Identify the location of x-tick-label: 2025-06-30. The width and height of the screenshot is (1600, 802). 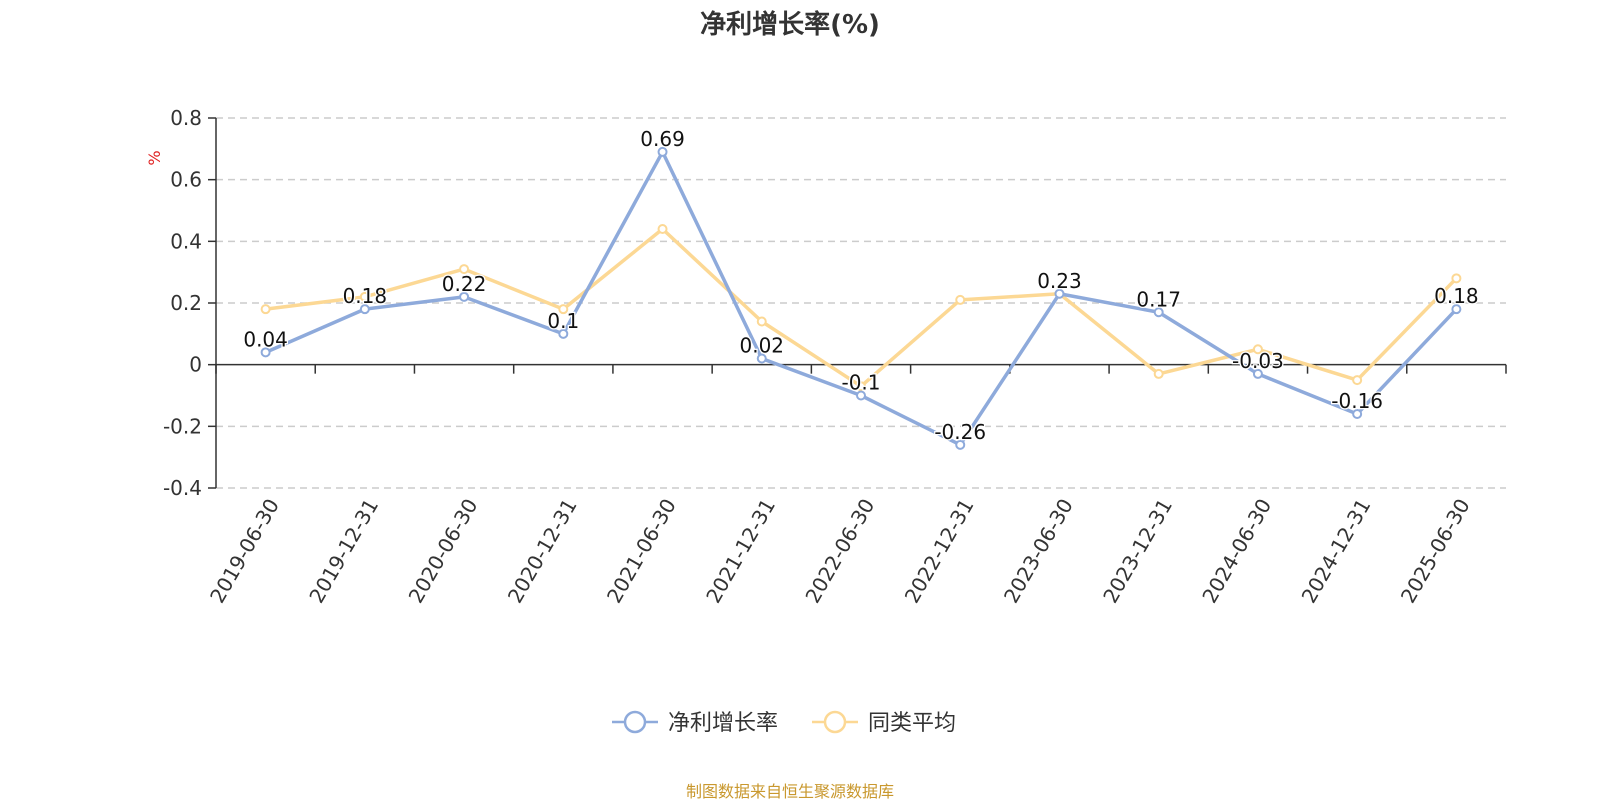
(1435, 551).